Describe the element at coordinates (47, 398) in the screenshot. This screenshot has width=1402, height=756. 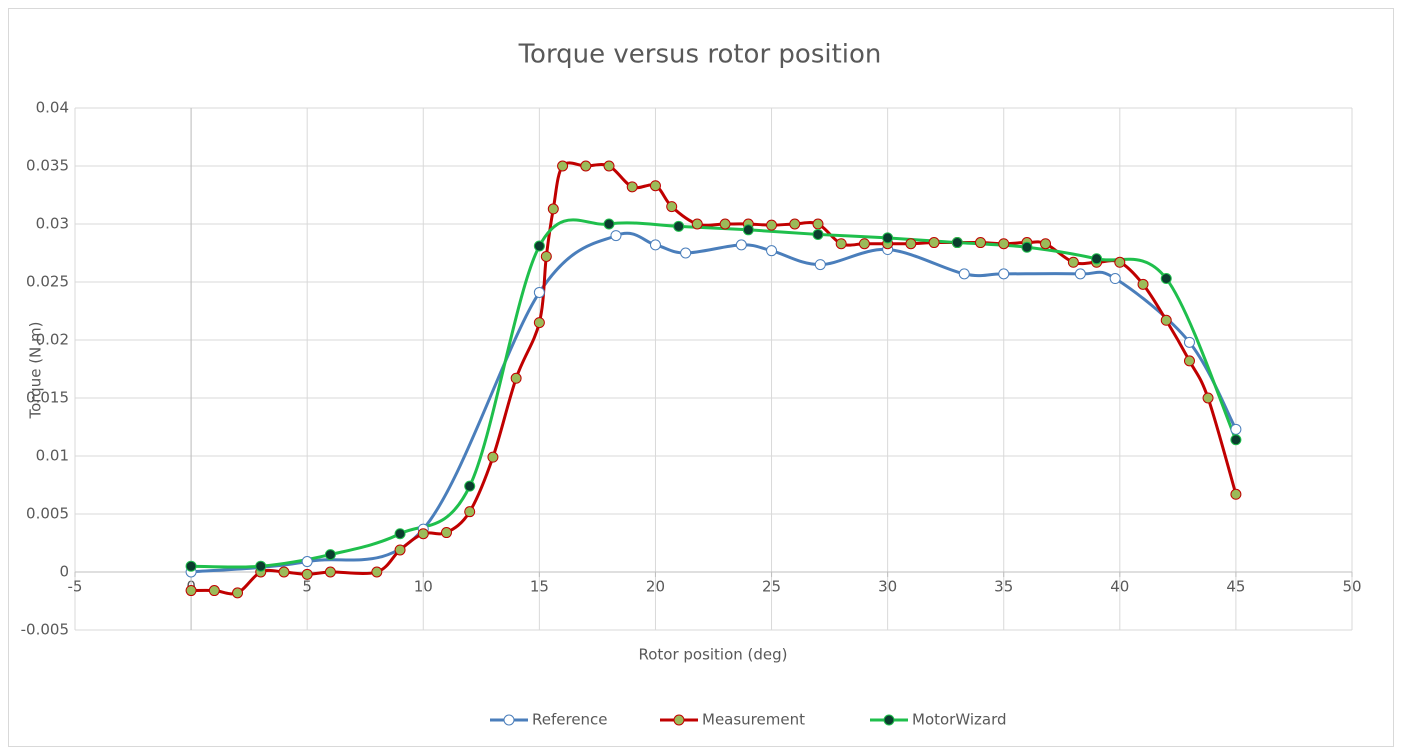
I see `y-tick-label: 0.015` at that location.